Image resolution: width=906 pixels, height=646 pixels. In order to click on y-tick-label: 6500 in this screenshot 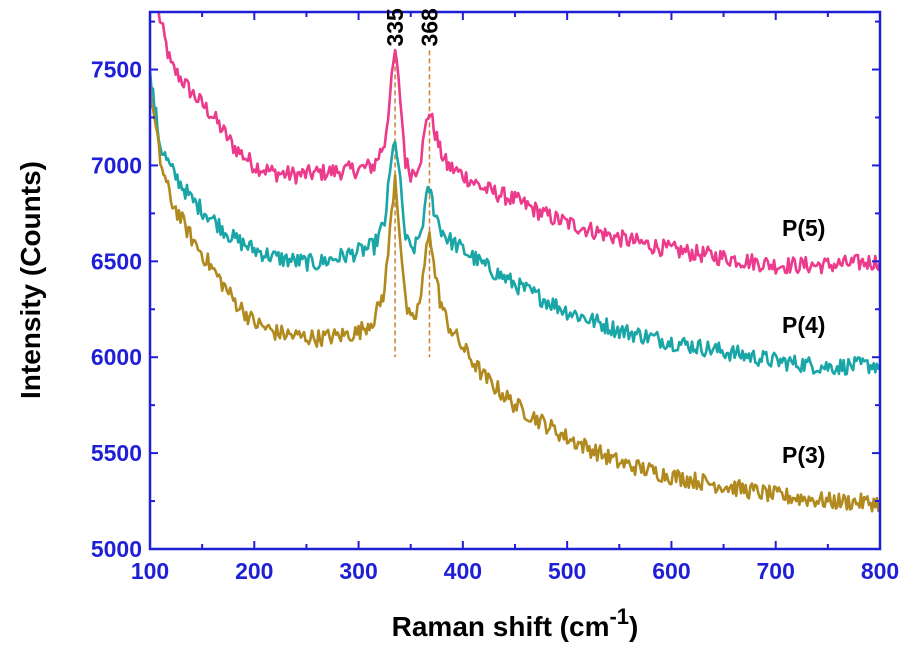, I will do `click(116, 261)`.